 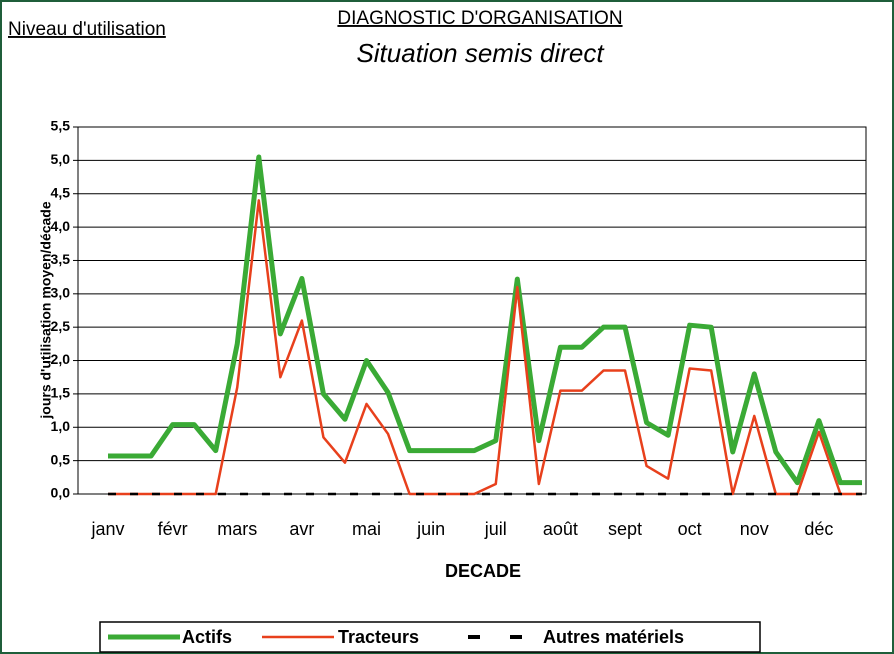 What do you see at coordinates (173, 529) in the screenshot?
I see `x-tick-label: févr` at bounding box center [173, 529].